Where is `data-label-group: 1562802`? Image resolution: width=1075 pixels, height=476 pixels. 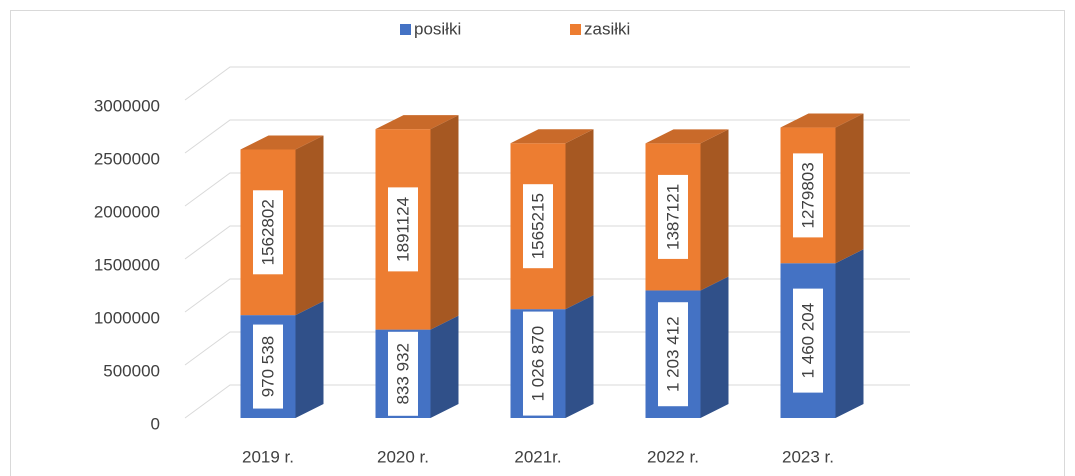
data-label-group: 1562802 is located at coordinates (268, 232).